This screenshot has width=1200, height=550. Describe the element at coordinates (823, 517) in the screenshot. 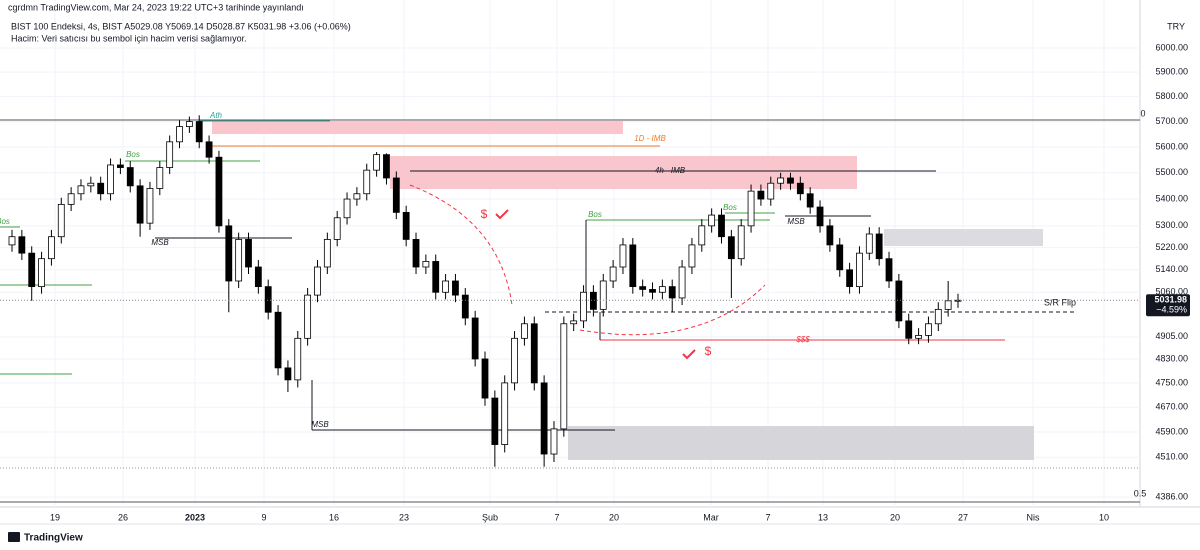

I see `x-tick-label: 13` at that location.